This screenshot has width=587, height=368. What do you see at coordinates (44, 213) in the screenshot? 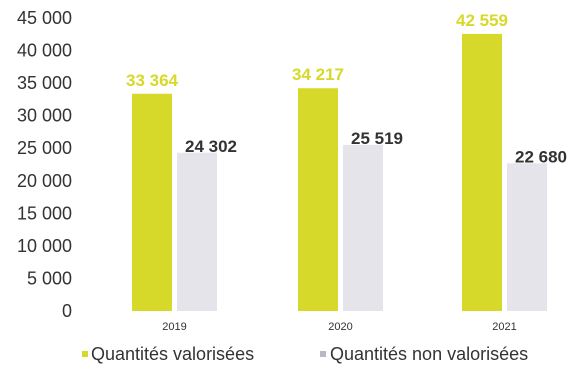
I see `y-tick-label: 15 000` at bounding box center [44, 213].